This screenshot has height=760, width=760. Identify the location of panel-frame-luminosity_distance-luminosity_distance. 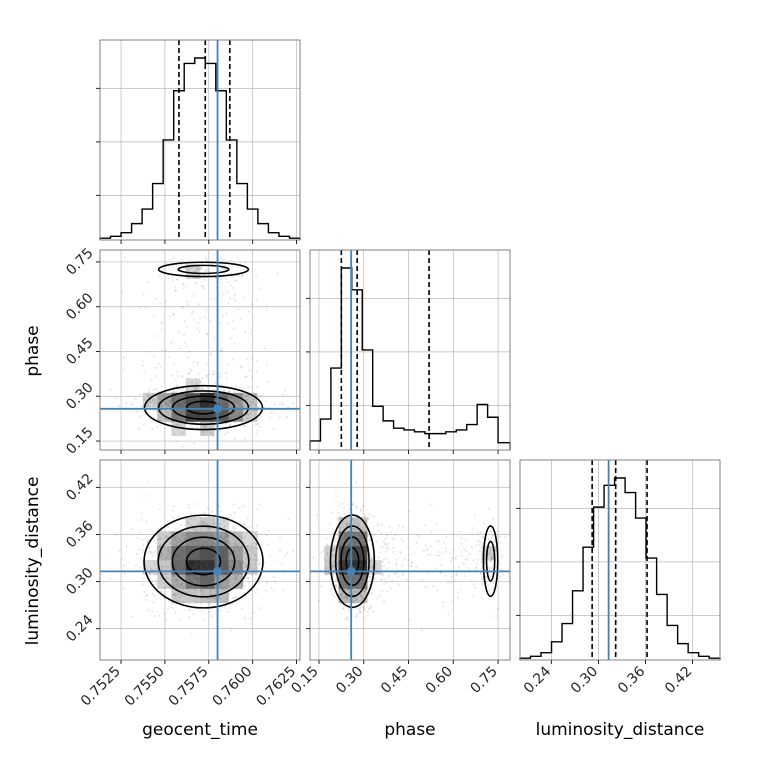
(620, 560).